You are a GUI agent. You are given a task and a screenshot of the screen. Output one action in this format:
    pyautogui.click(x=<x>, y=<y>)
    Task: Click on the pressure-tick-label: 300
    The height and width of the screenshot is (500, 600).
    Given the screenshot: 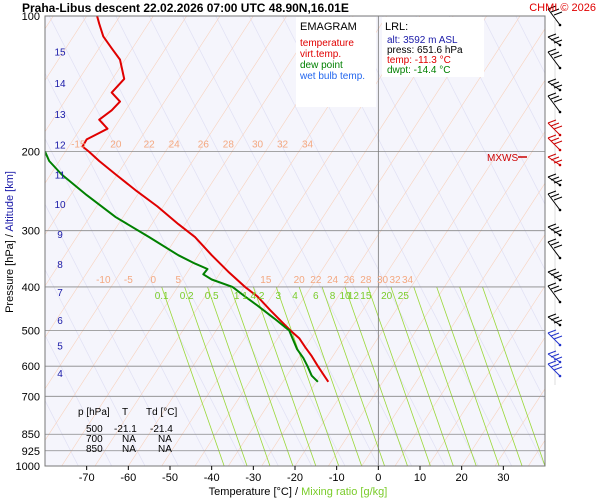 What is the action you would take?
    pyautogui.click(x=31, y=232)
    